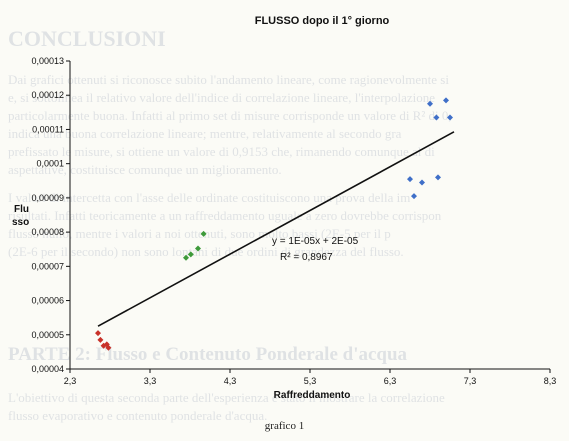 This screenshot has width=569, height=441. Describe the element at coordinates (47, 266) in the screenshot. I see `y-tick-label: 0,00007` at that location.